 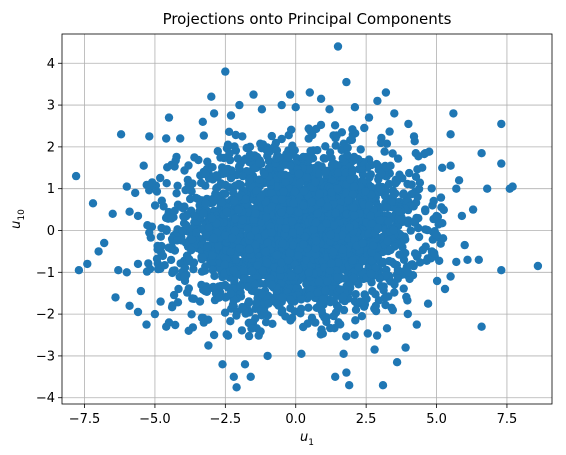 I want to click on y-axis-label: u10, so click(x=18, y=219).